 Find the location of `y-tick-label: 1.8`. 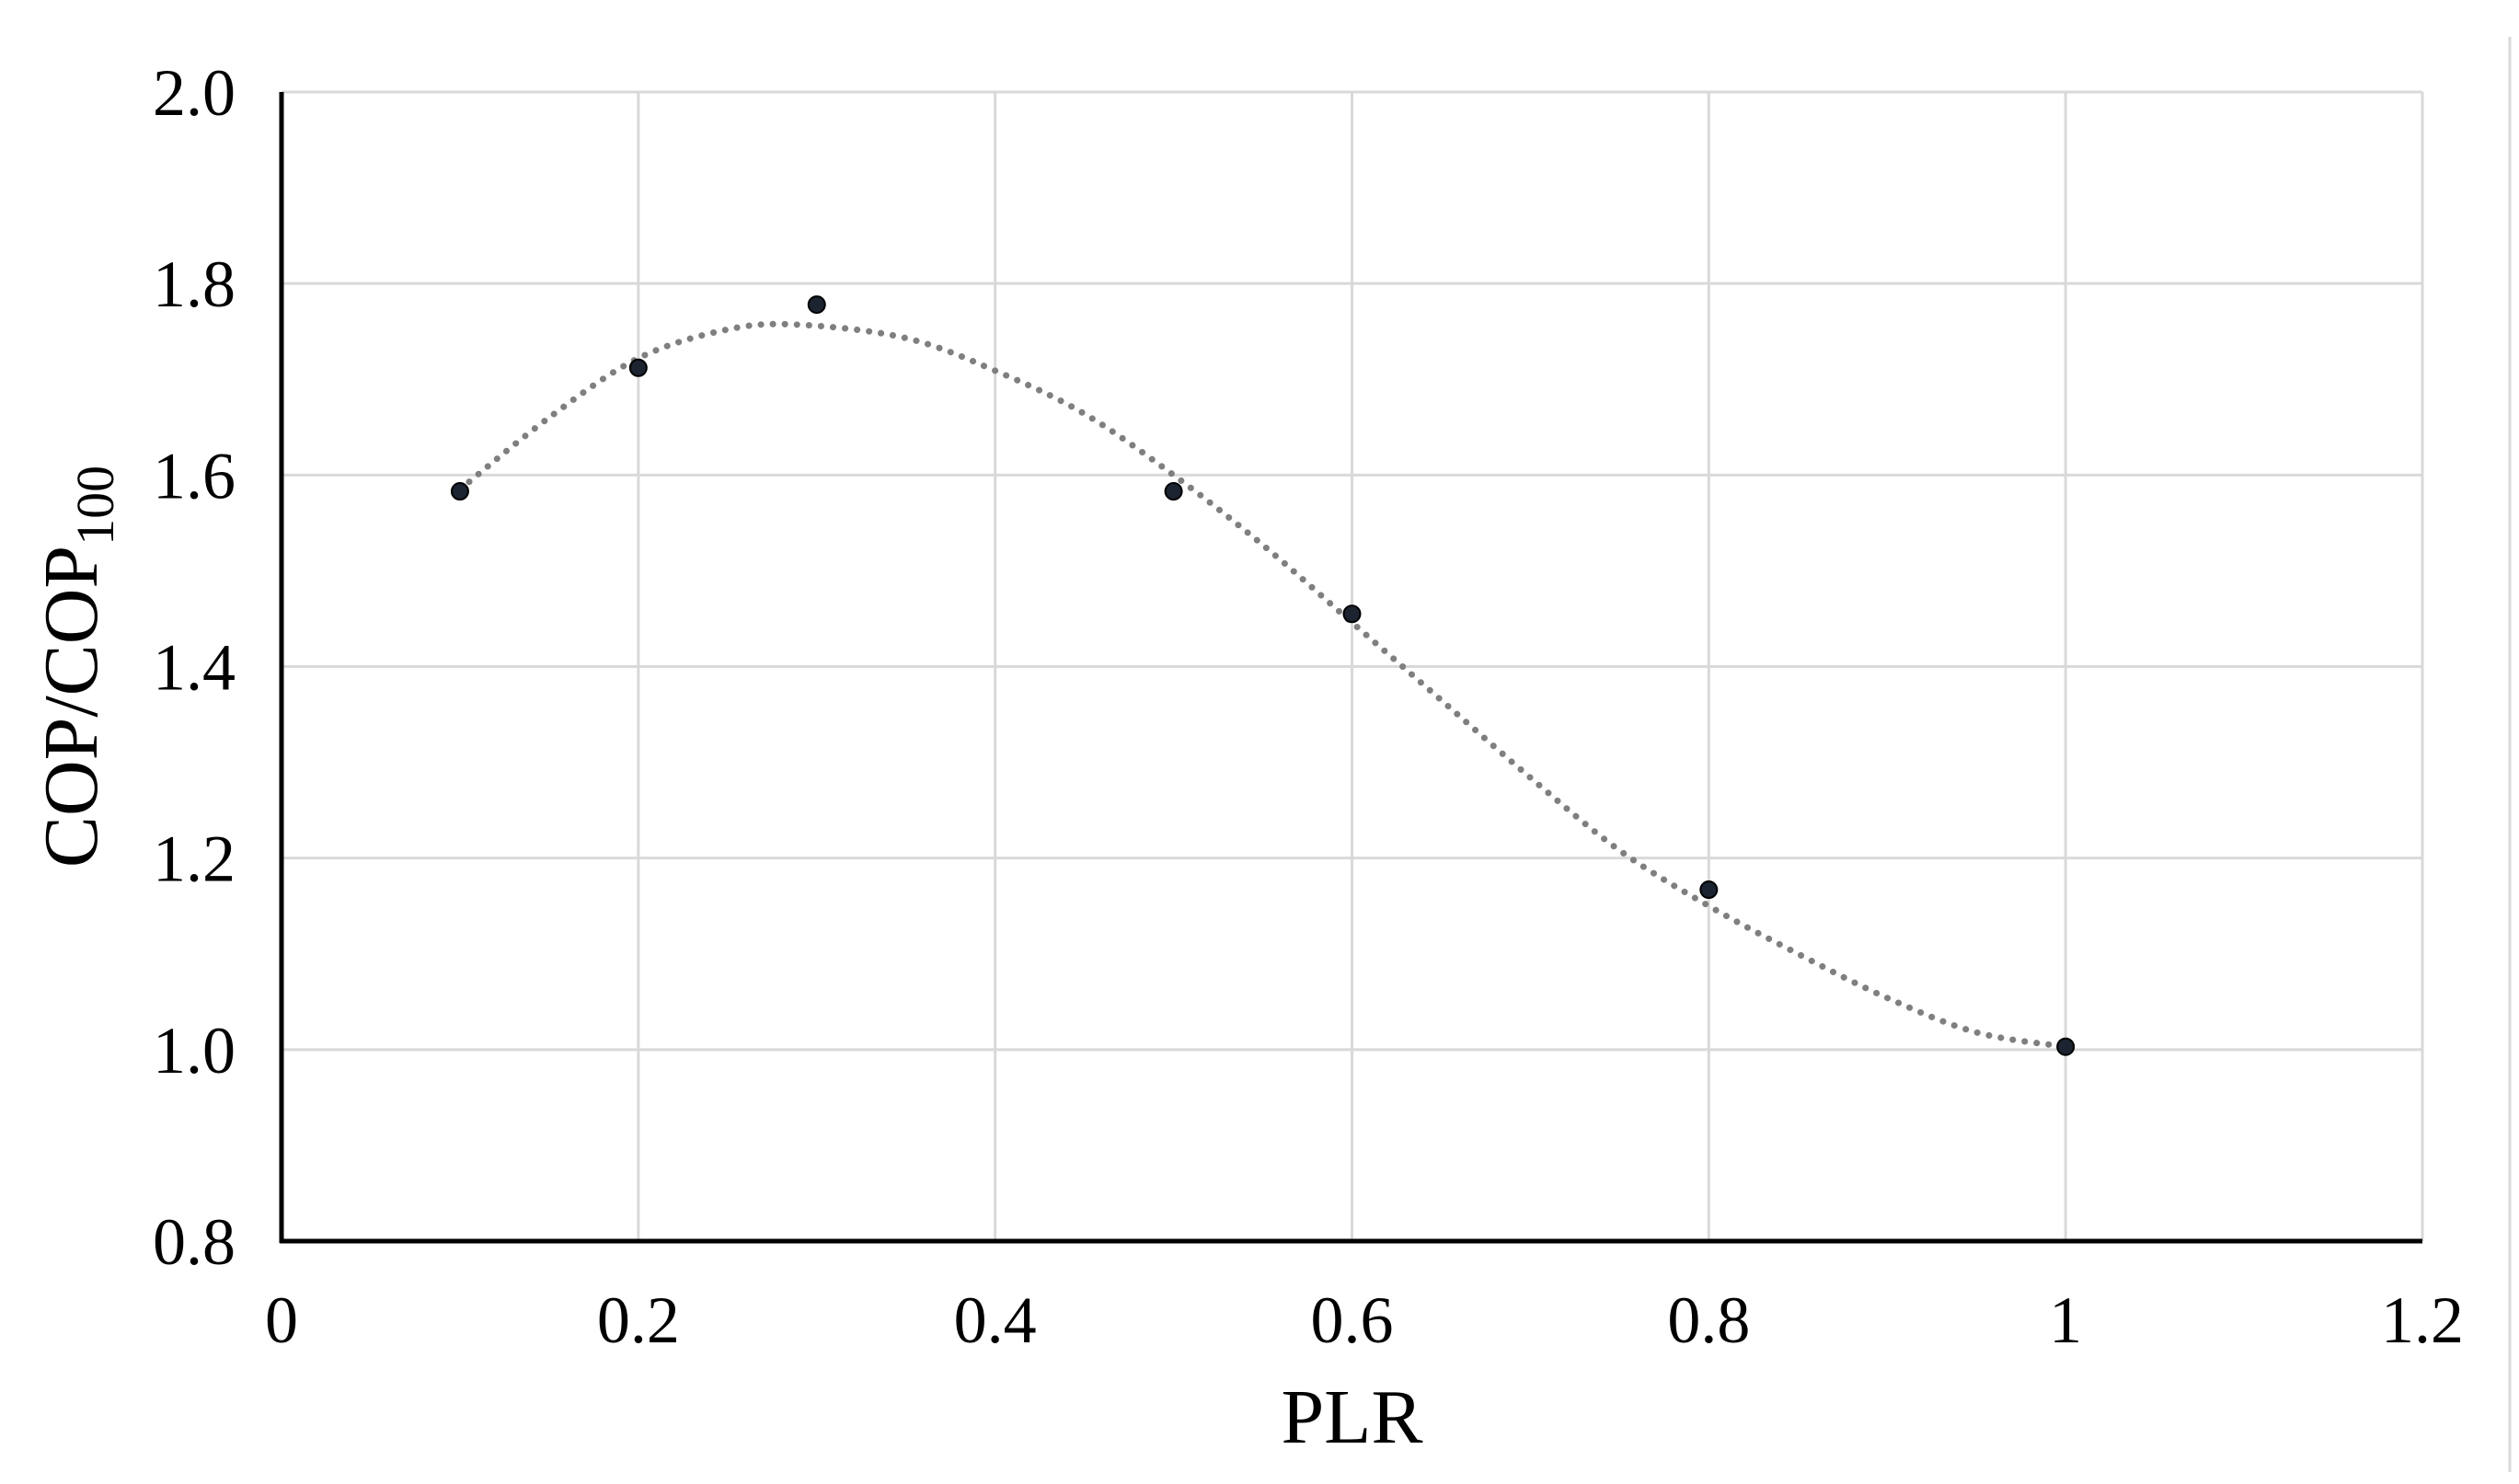

y-tick-label: 1.8 is located at coordinates (194, 284).